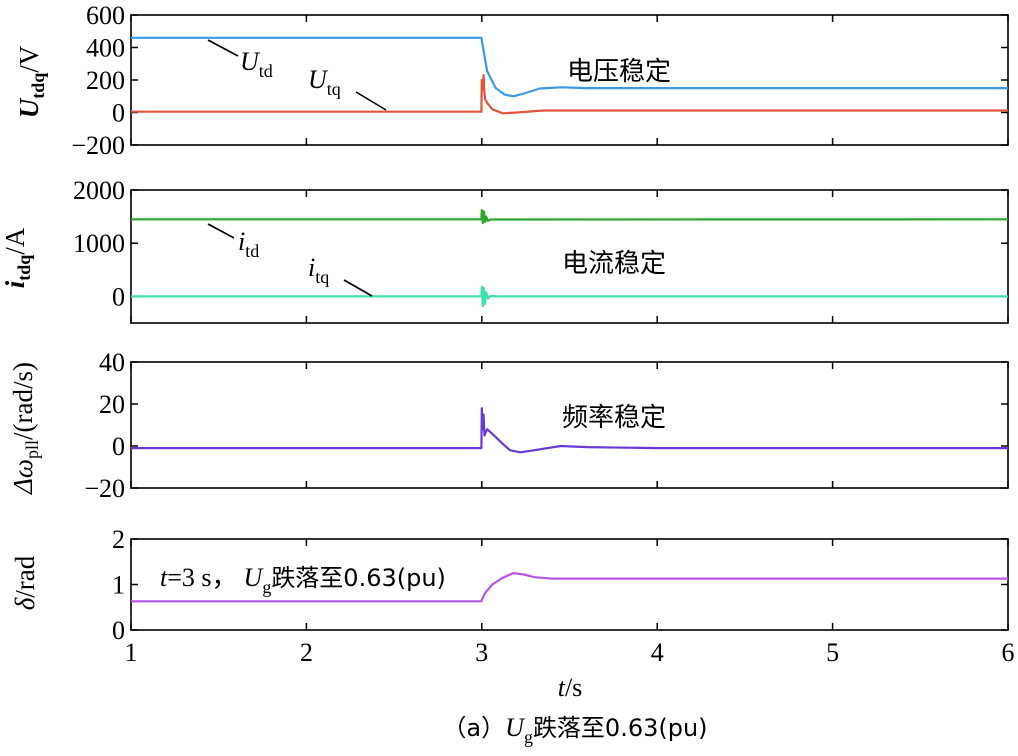 This screenshot has height=756, width=1018. I want to click on frequency-y-tick-label: 20, so click(112, 404).